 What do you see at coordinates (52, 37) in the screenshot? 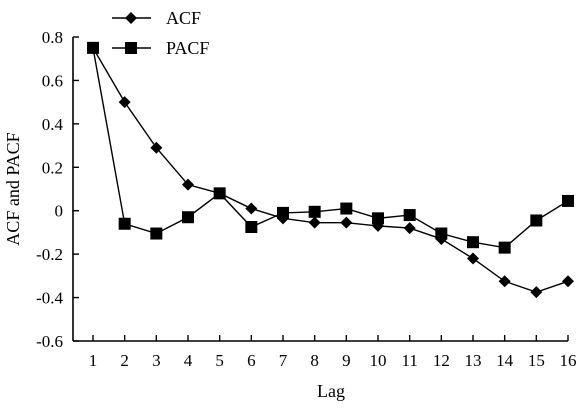
I see `y-tick-label: 0.8` at bounding box center [52, 37].